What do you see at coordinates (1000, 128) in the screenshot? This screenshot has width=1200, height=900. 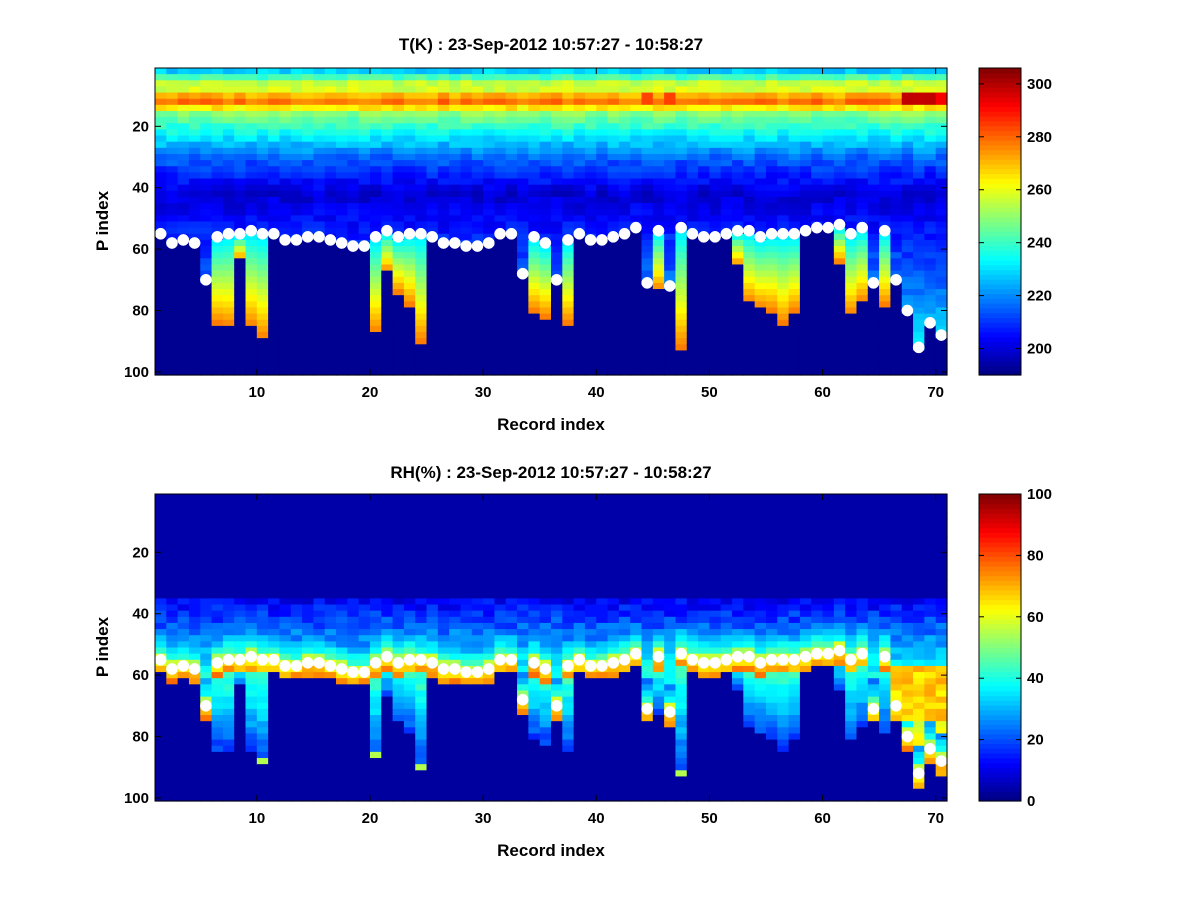 I see `colorbar-segment` at bounding box center [1000, 128].